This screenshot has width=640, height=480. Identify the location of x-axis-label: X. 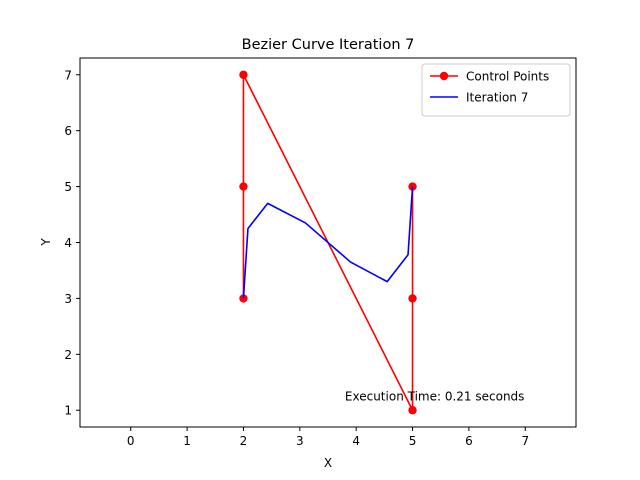
(328, 463).